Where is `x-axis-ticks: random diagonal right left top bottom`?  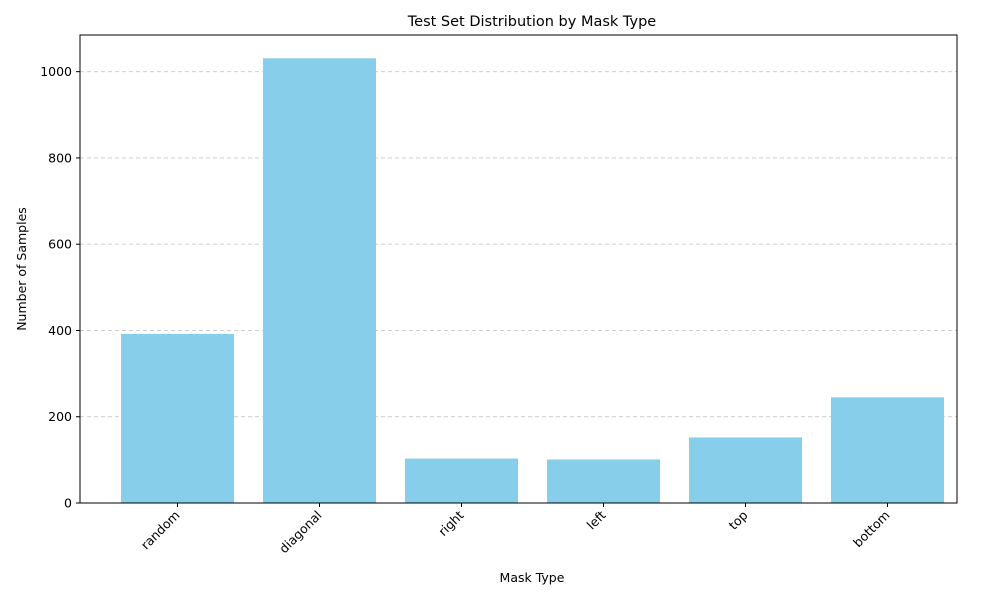
x-axis-ticks: random diagonal right left top bottom is located at coordinates (515, 529).